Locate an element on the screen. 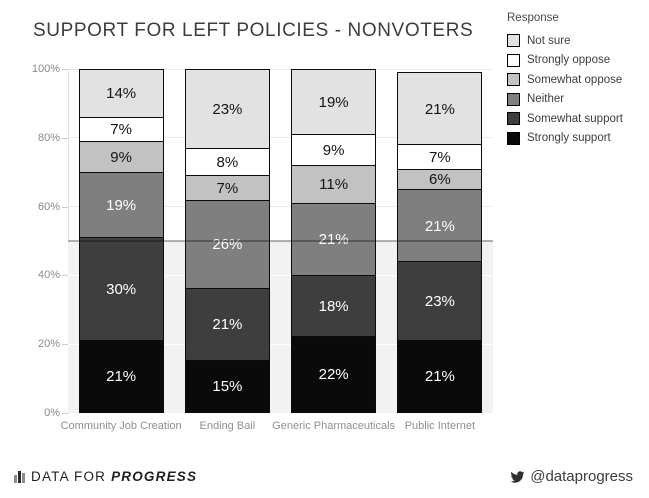 The width and height of the screenshot is (649, 498). y-axis-tick-label: 80% is located at coordinates (48, 137).